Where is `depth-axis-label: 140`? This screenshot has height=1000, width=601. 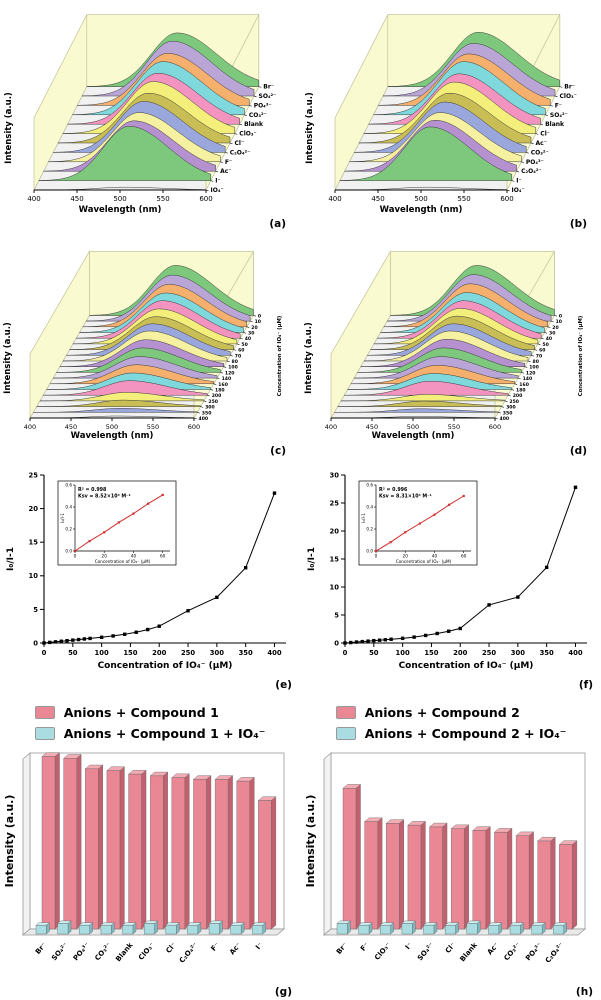
depth-axis-label: 140 is located at coordinates (528, 379).